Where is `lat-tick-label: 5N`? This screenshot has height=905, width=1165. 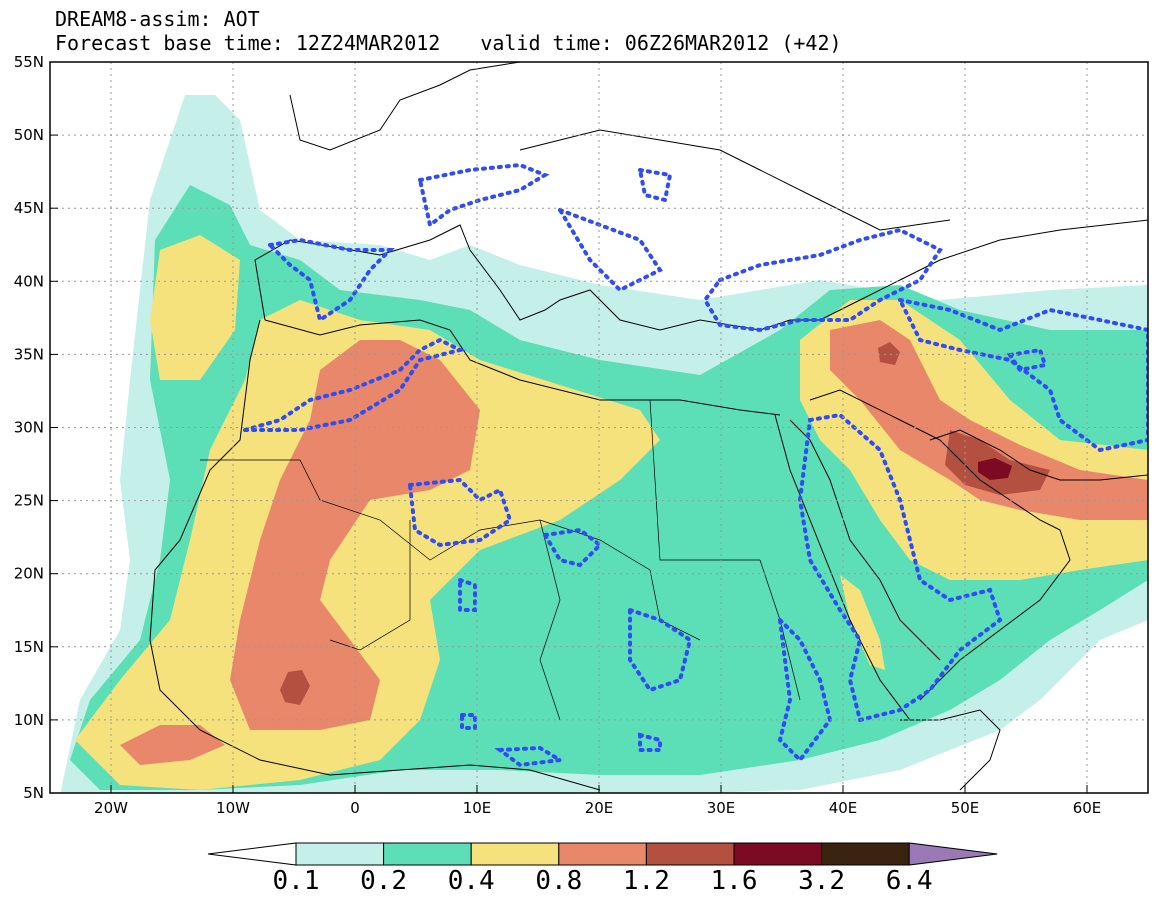
lat-tick-label: 5N is located at coordinates (33, 793).